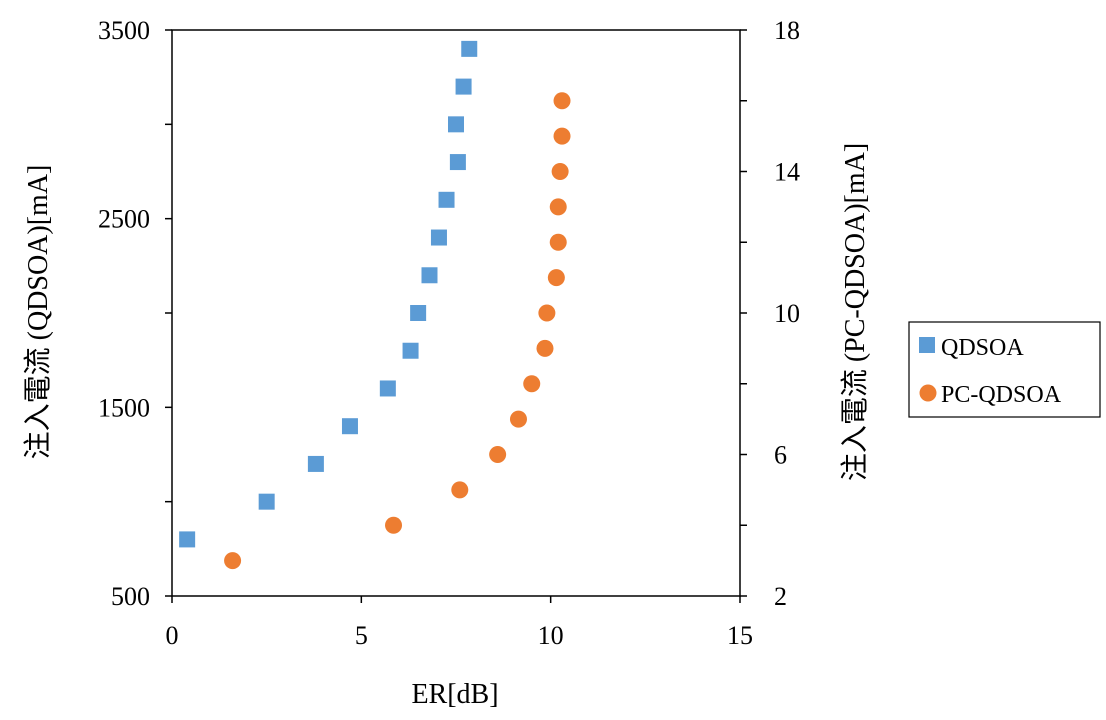 The image size is (1106, 720). What do you see at coordinates (780, 596) in the screenshot?
I see `right-y-tick-label: 2` at bounding box center [780, 596].